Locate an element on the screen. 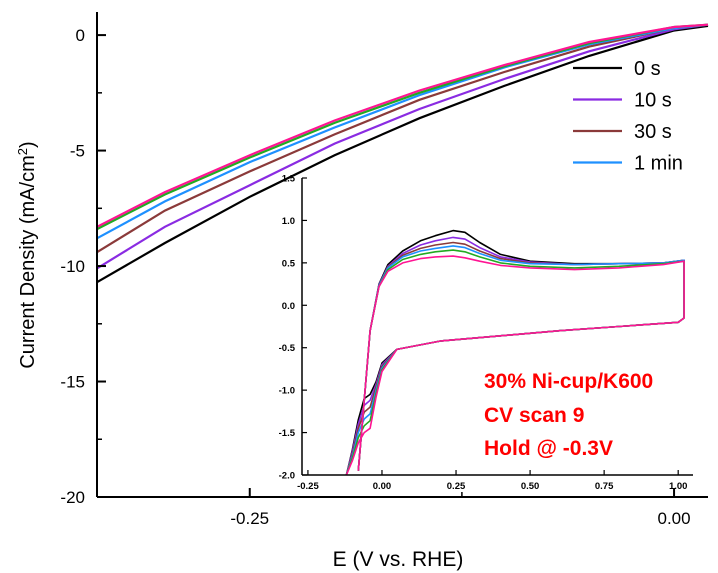 Image resolution: width=718 pixels, height=573 pixels. legend-label: 30 s is located at coordinates (653, 132).